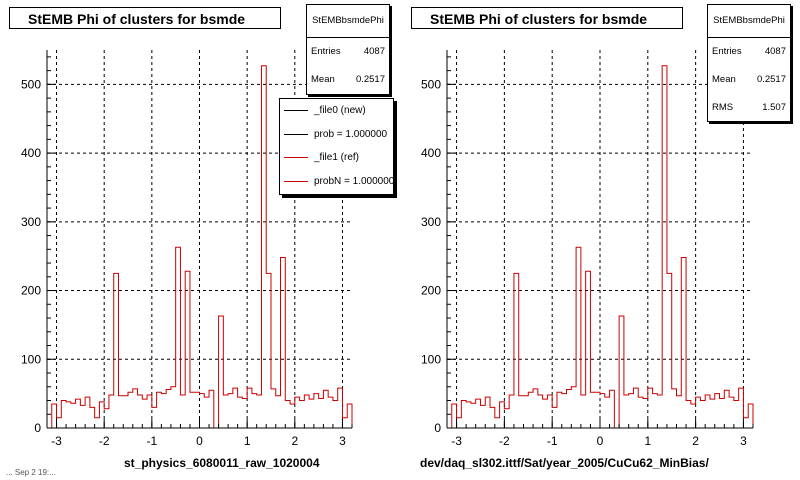 Image resolution: width=800 pixels, height=480 pixels. Describe the element at coordinates (727, 51) in the screenshot. I see `right-entries-label: Entries` at that location.